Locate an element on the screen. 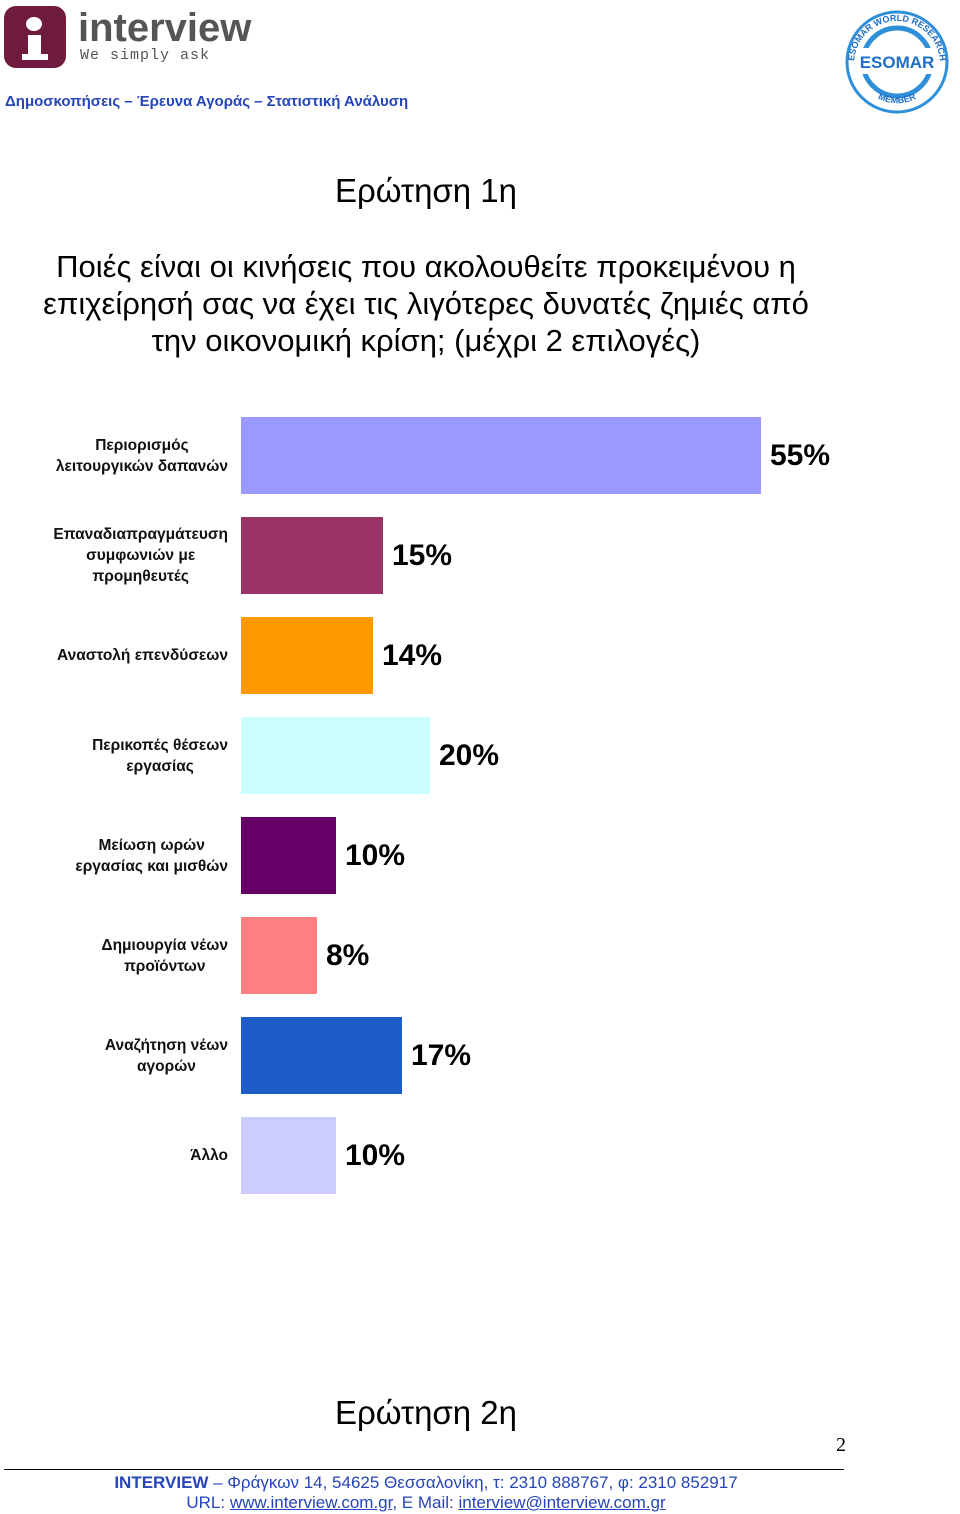 The image size is (960, 1514). page-number: 2 is located at coordinates (841, 1445).